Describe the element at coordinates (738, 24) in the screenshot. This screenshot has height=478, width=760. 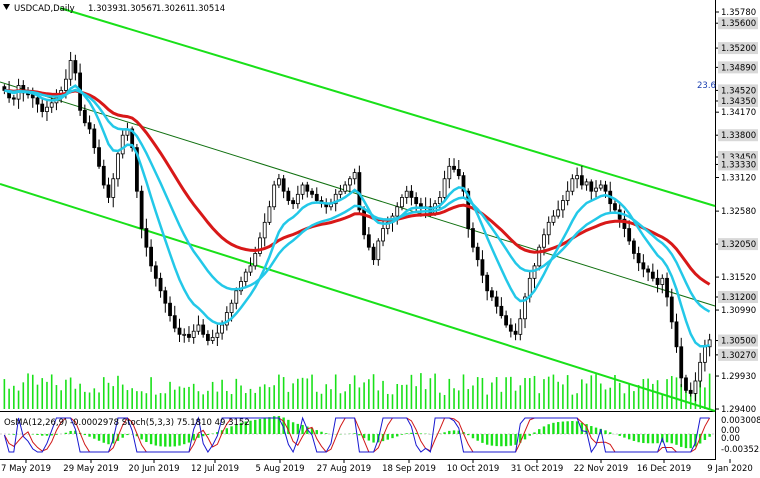
I see `price-tick-label: 1.35600` at that location.